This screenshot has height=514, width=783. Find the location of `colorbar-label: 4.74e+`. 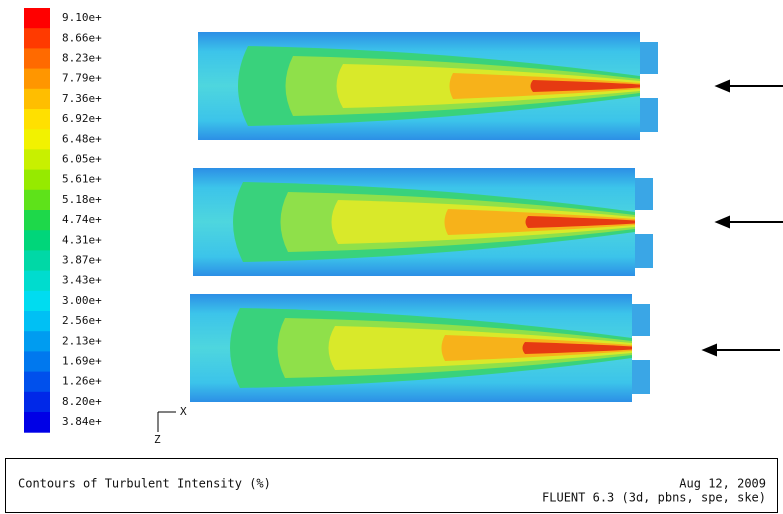

colorbar-label: 4.74e+ is located at coordinates (82, 219).